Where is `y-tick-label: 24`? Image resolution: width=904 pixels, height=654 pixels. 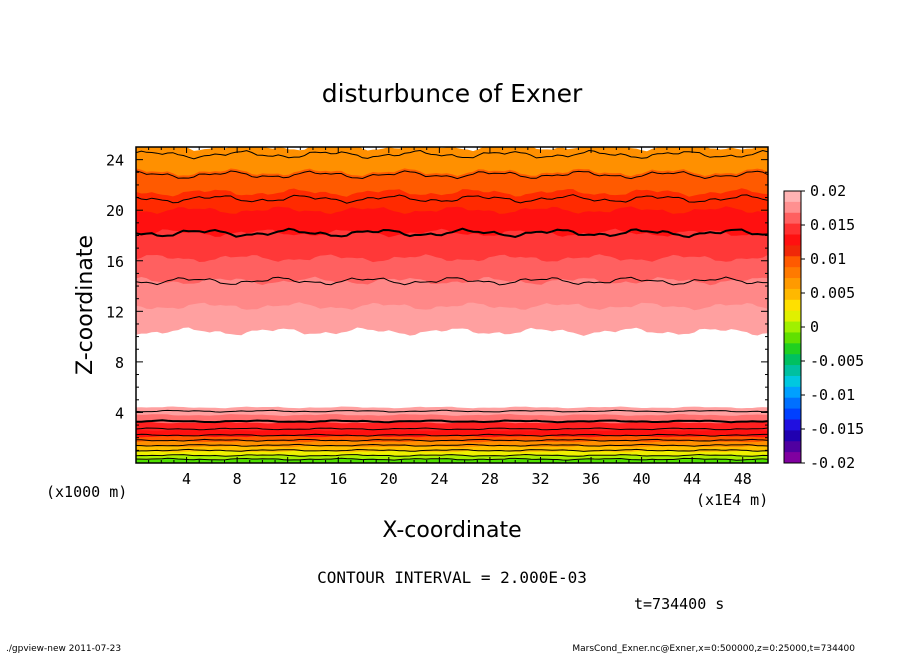
y-tick-label: 24 is located at coordinates (115, 161).